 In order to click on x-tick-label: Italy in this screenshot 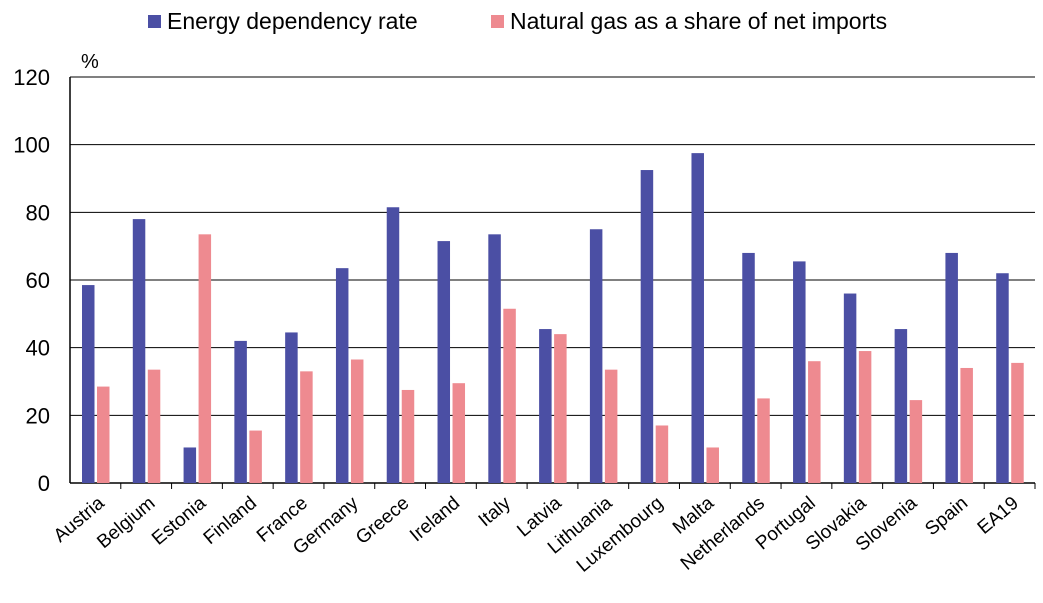, I will do `click(495, 511)`.